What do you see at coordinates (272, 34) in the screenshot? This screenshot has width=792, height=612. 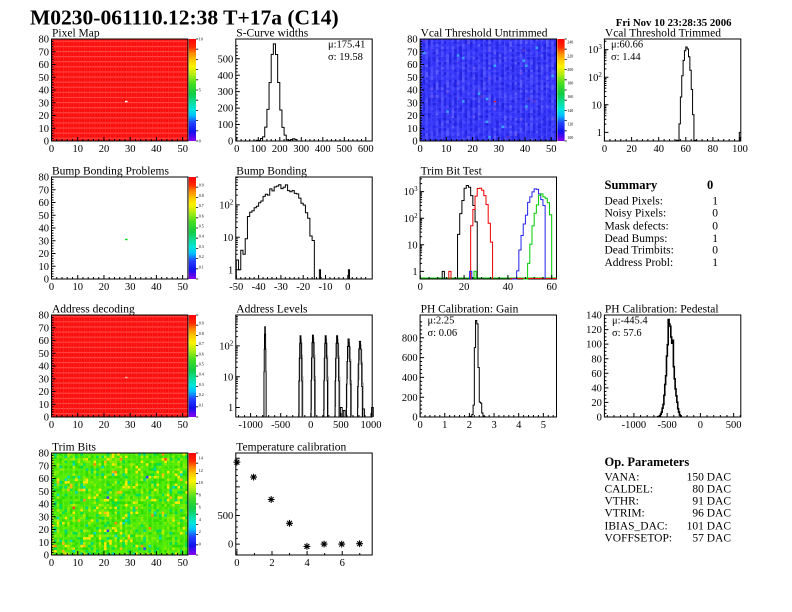 I see `svg-text: S-Curve widths` at bounding box center [272, 34].